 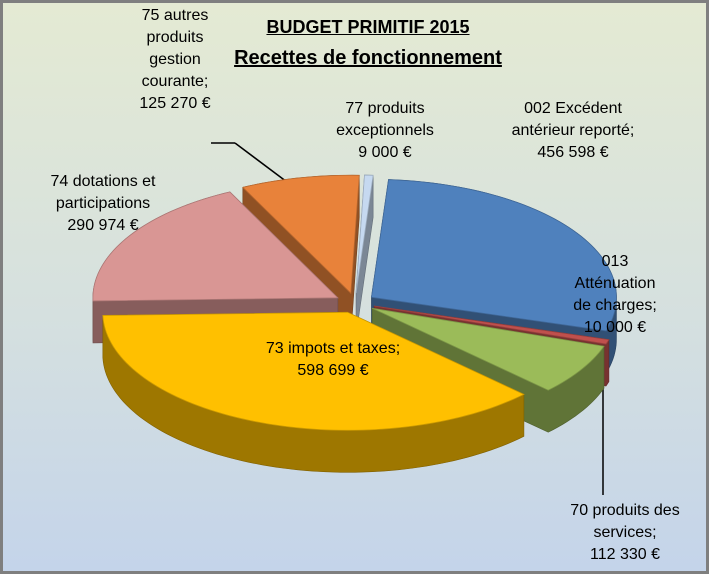 I want to click on data-label: 74 dotations et participations 290 974 €, so click(x=103, y=204).